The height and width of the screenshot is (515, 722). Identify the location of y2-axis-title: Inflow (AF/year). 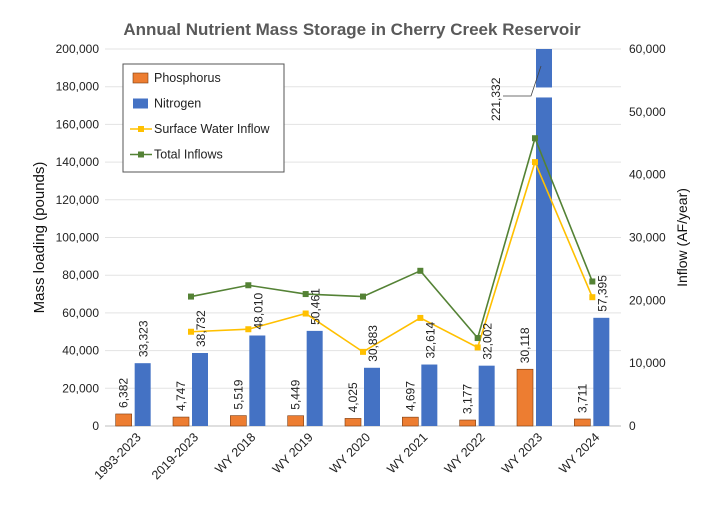
(682, 237).